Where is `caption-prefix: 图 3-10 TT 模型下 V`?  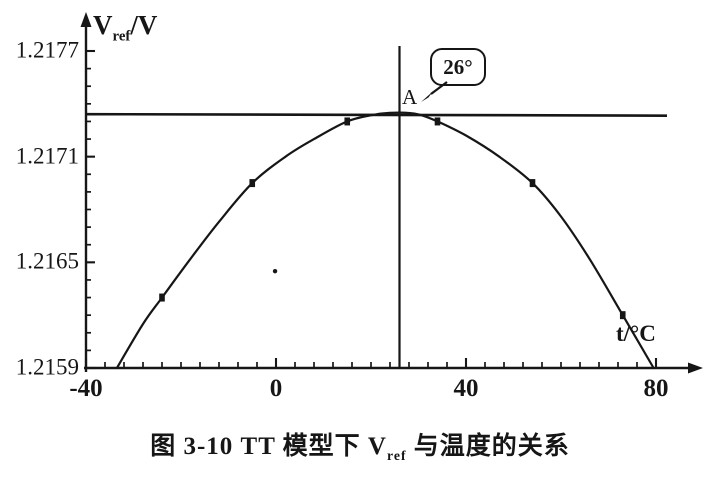 caption-prefix: 图 3-10 TT 模型下 V is located at coordinates (268, 446).